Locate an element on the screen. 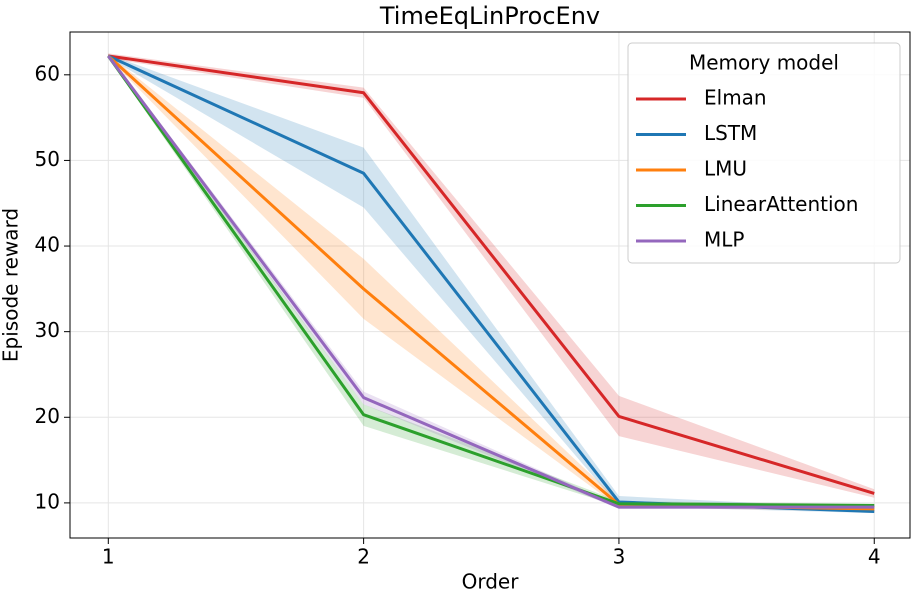  x-tick-label: 2 is located at coordinates (363, 557).